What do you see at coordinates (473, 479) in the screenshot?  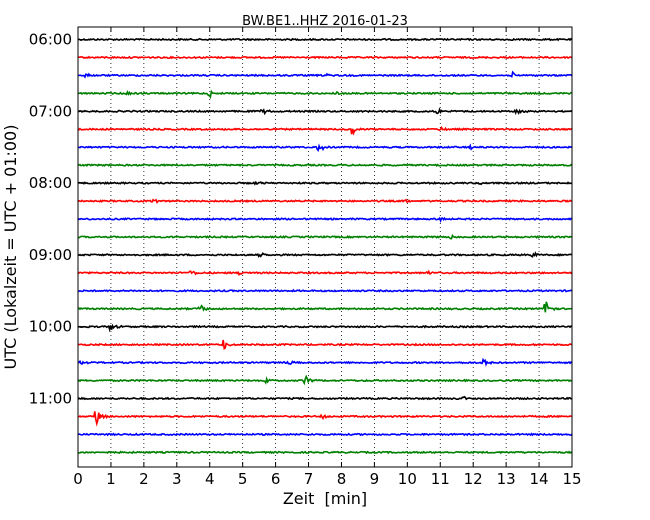 I see `x-tick-label: 12` at bounding box center [473, 479].